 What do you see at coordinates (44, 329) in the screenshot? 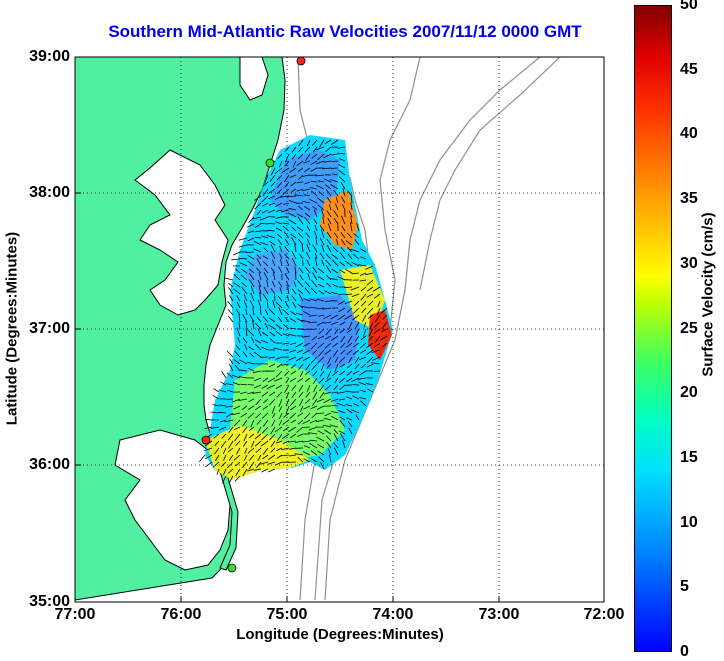
I see `y-tick-label: 37:00` at bounding box center [44, 329].